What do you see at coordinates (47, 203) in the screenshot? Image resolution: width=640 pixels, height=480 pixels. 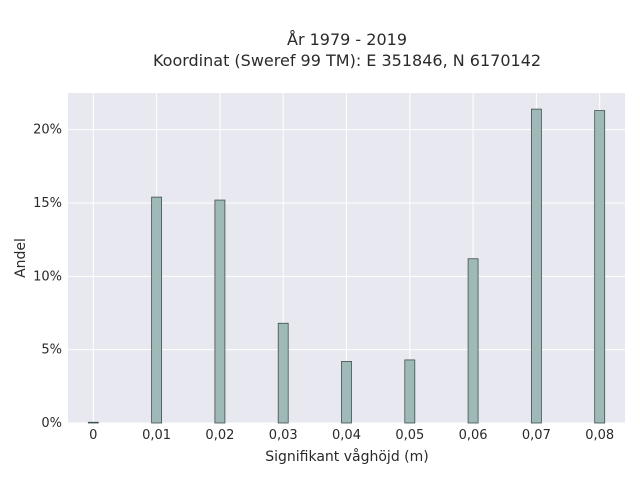 I see `y-tick-label: 15%` at bounding box center [47, 203].